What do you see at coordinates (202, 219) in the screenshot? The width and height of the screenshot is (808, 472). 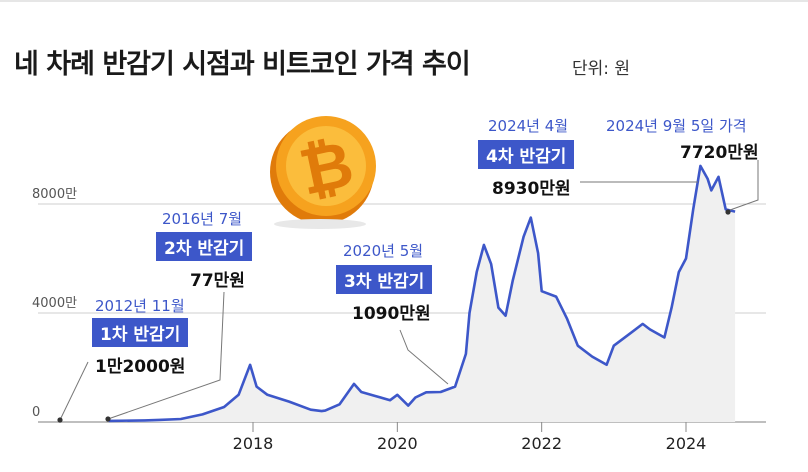 I see `annotation-2-date: 2016년 7월` at bounding box center [202, 219].